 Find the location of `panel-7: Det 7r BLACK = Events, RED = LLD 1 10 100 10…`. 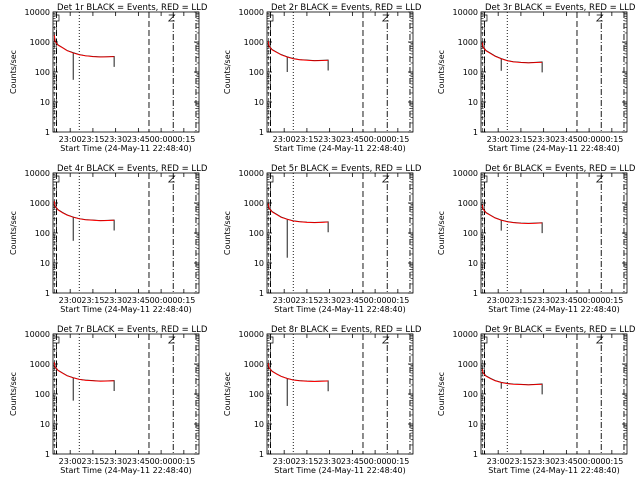

panel-7: Det 7r BLACK = Events, RED = LLD 1 10 100 10… is located at coordinates (108, 400).